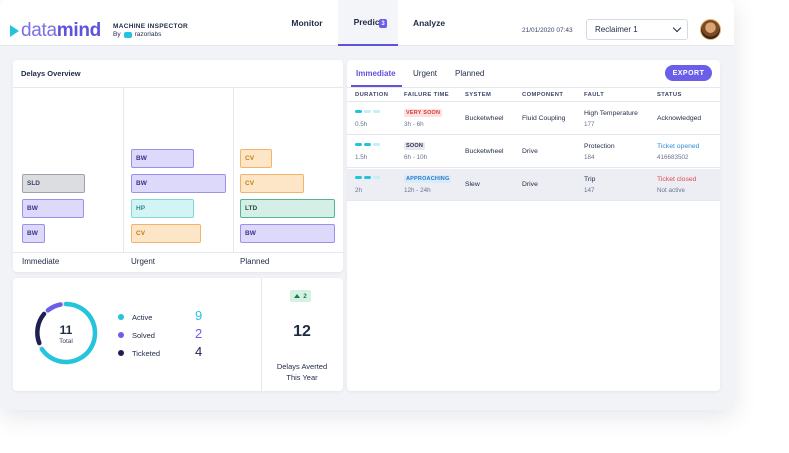 The width and height of the screenshot is (789, 453). Describe the element at coordinates (261, 334) in the screenshot. I see `summary-divider` at that location.